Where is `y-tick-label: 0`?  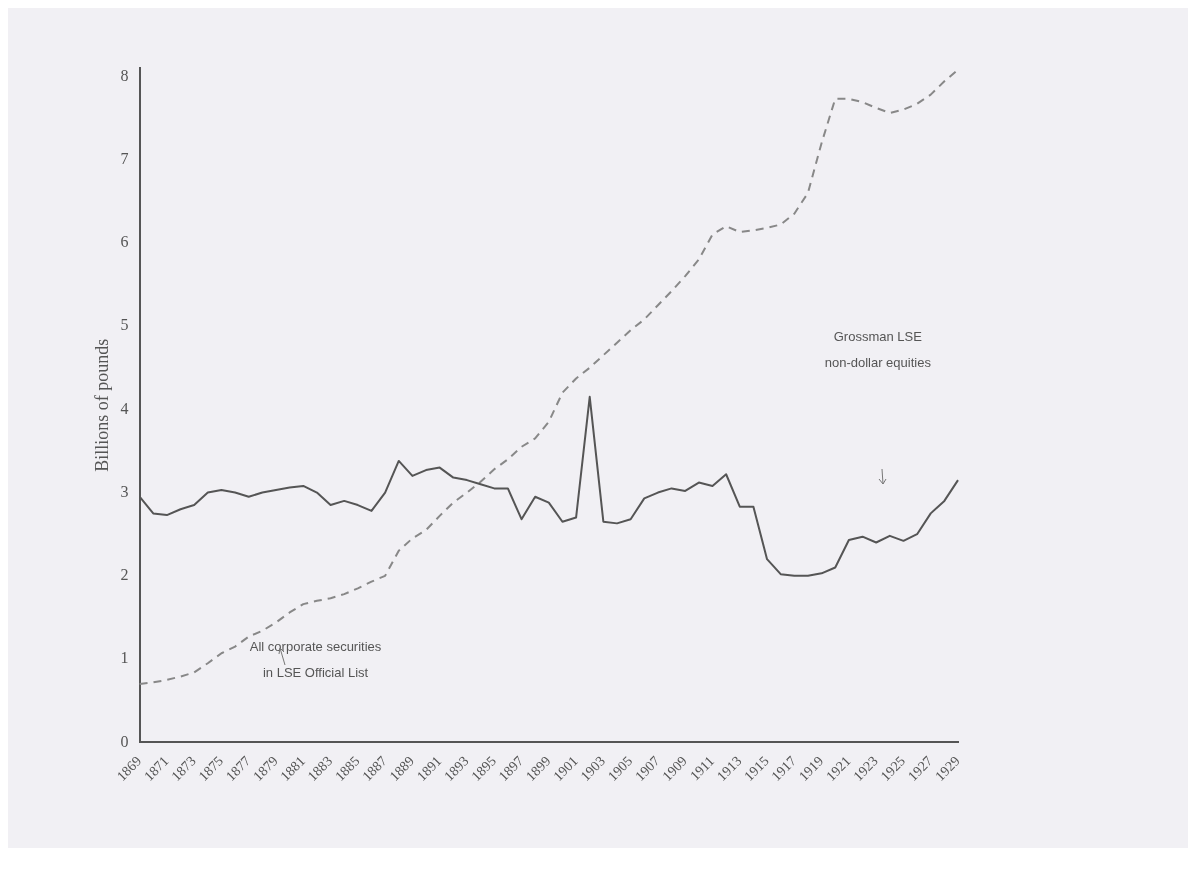 y-tick-label: 0 is located at coordinates (124, 741).